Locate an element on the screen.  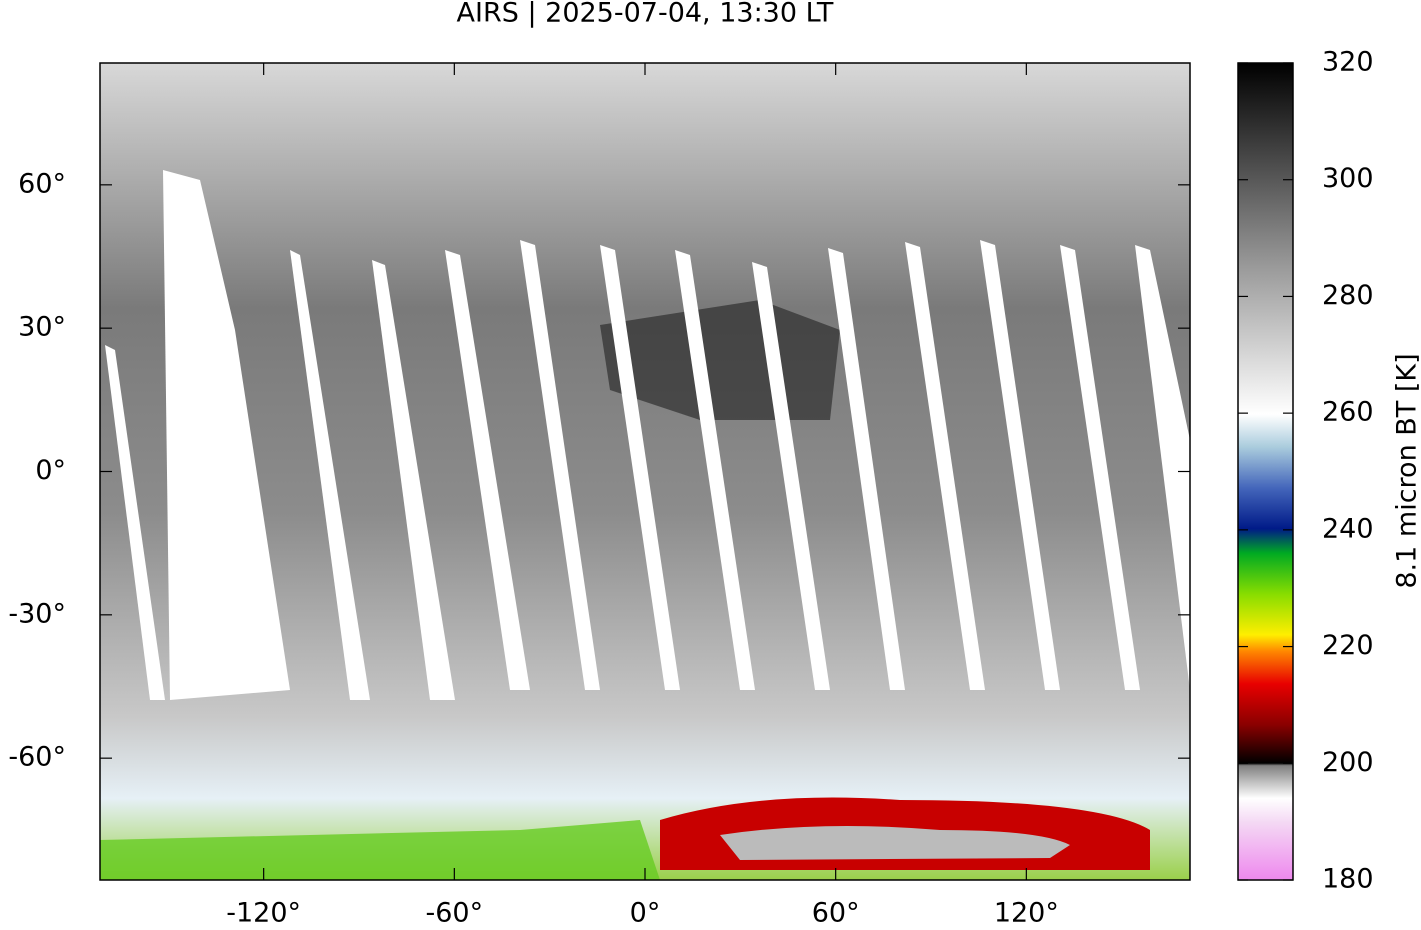
x-tick-label: -120° is located at coordinates (263, 913).